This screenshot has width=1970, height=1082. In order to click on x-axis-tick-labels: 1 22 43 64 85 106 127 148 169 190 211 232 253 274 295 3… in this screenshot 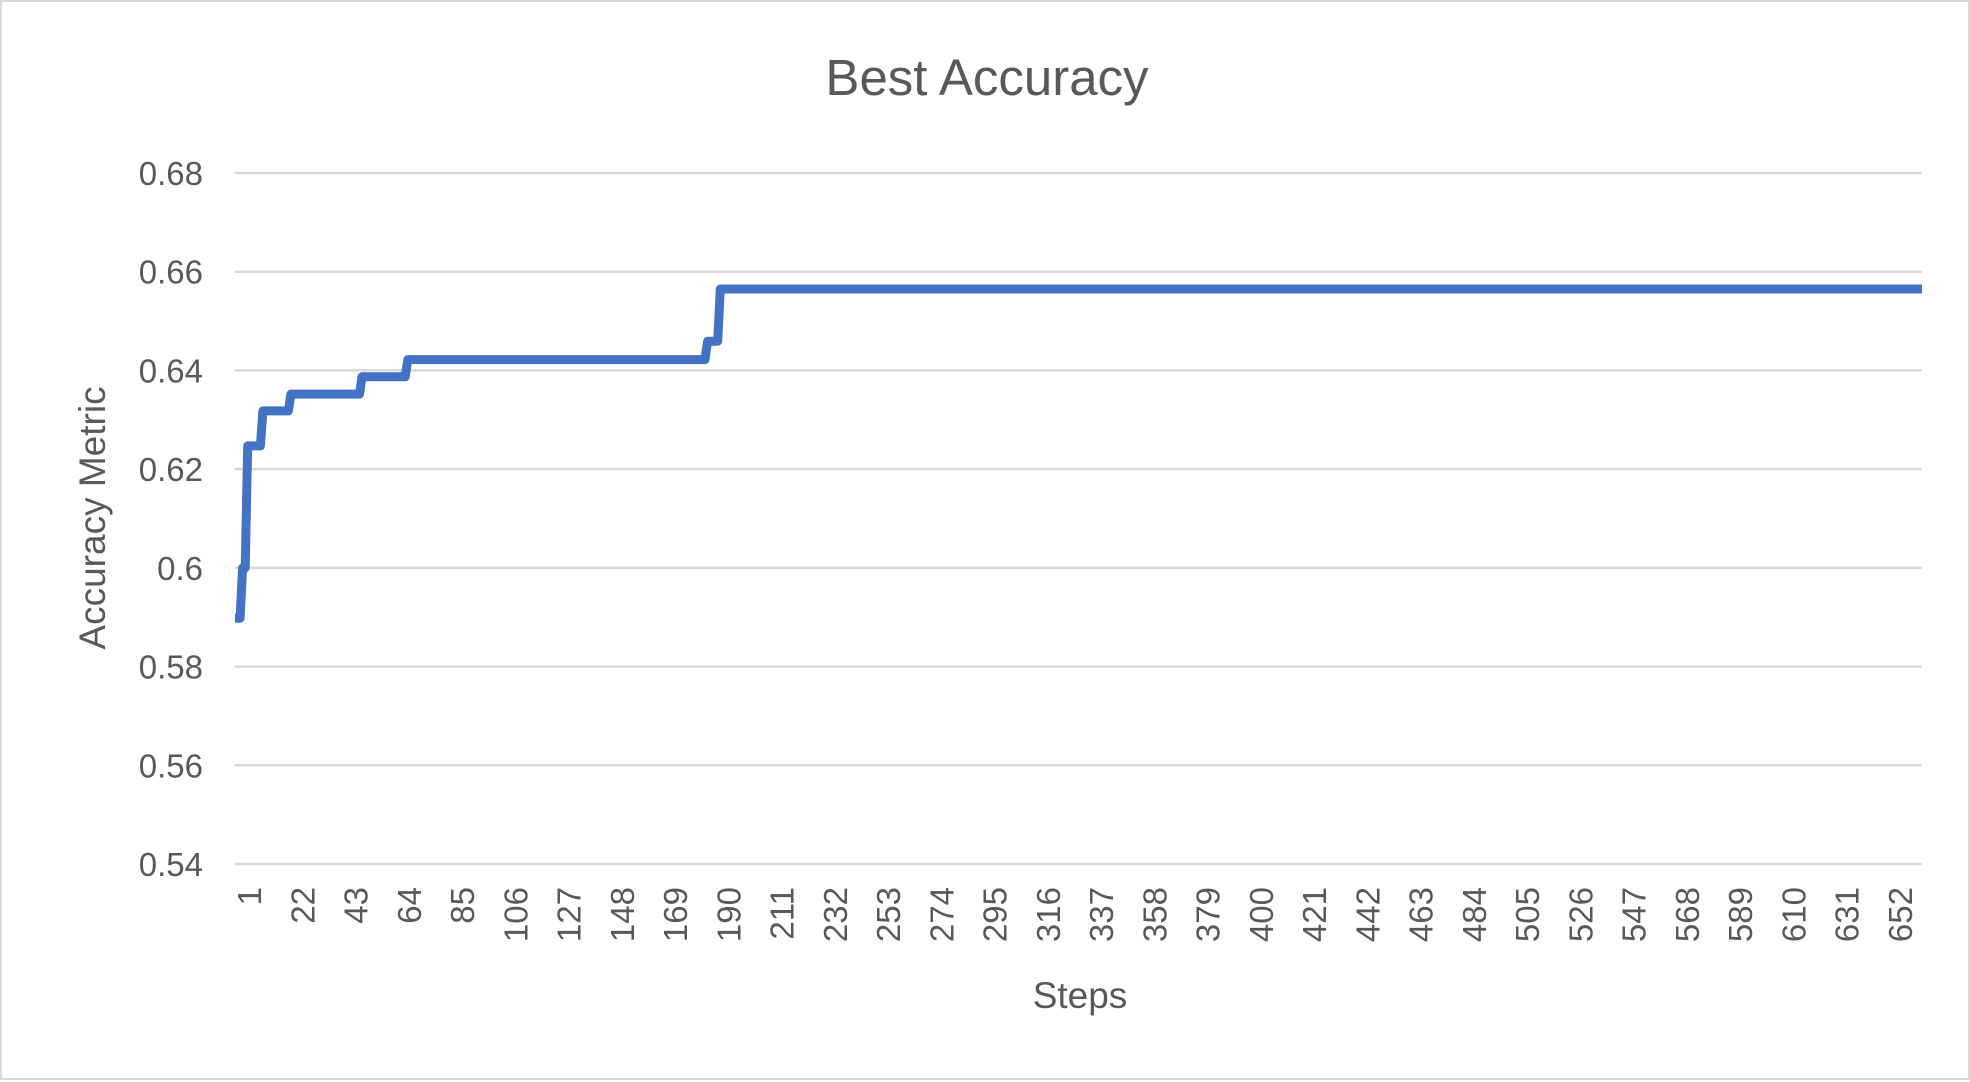, I will do `click(1075, 914)`.